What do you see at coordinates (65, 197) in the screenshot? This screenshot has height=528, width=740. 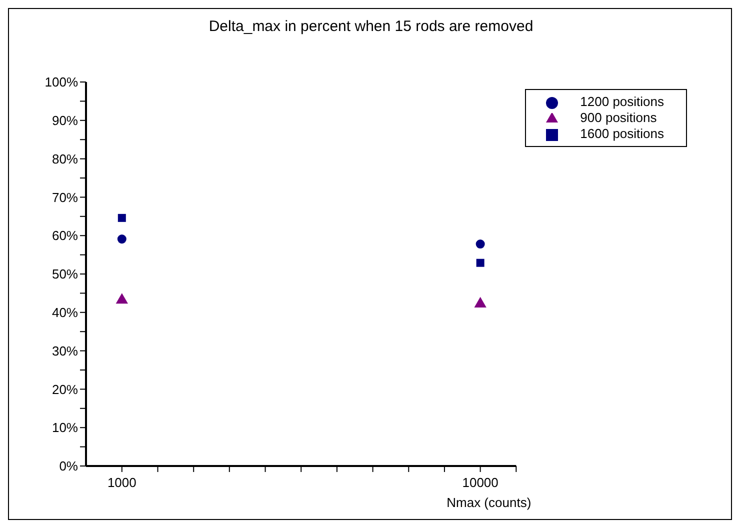 I see `y-tick-label: 70%` at bounding box center [65, 197].